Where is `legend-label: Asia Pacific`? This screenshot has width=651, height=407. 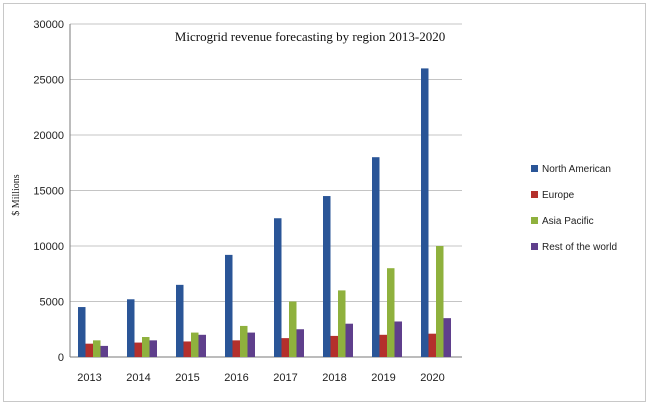 legend-label: Asia Pacific is located at coordinates (568, 221).